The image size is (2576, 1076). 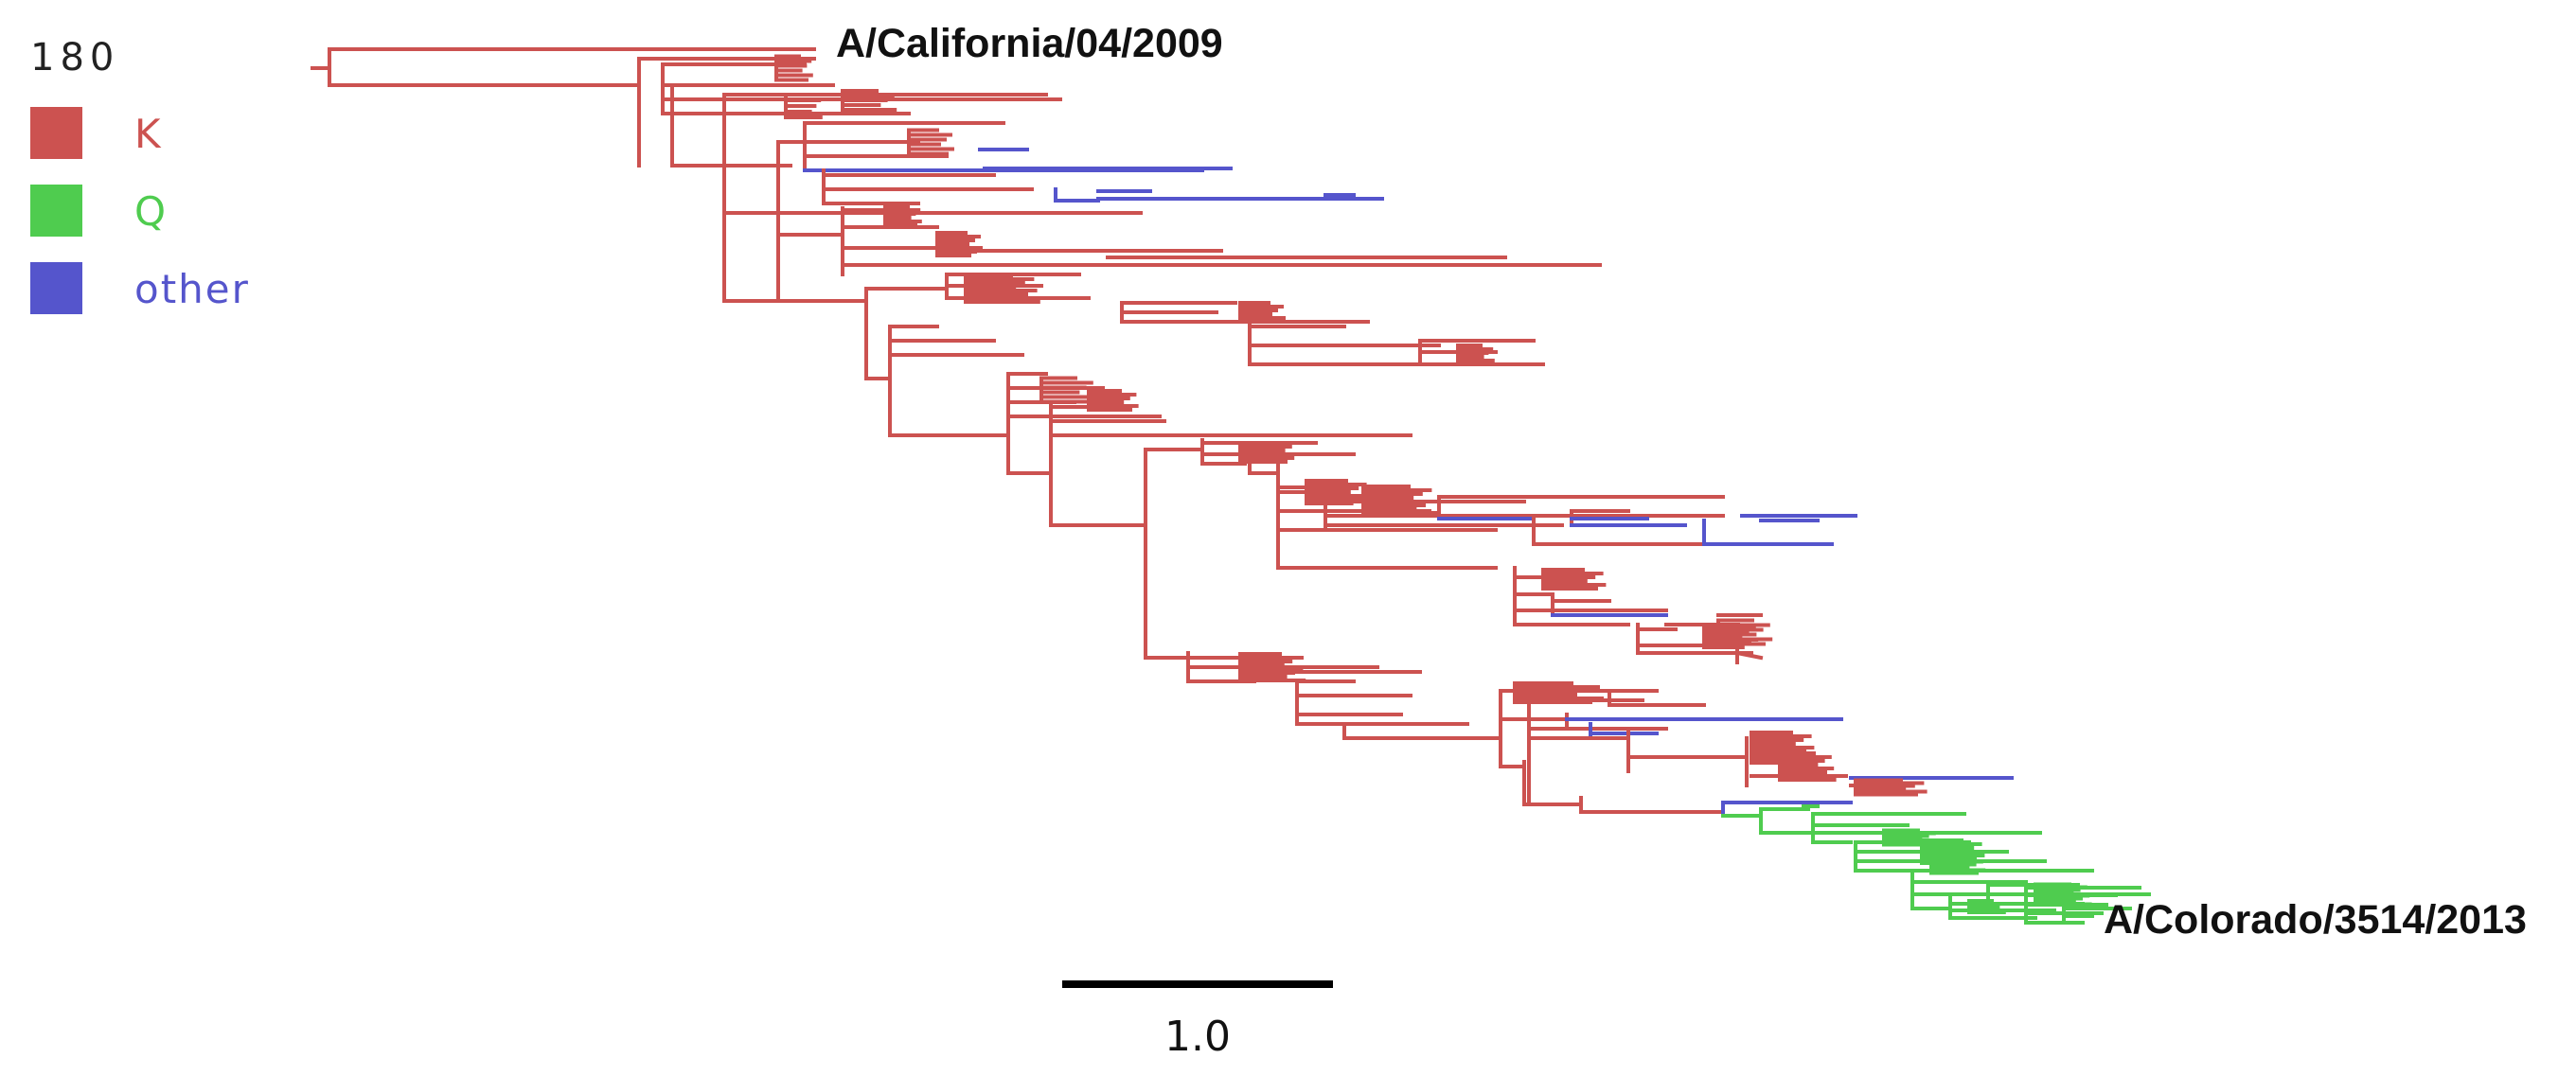 I want to click on scale-bar-label: 1.0, so click(x=1197, y=1037).